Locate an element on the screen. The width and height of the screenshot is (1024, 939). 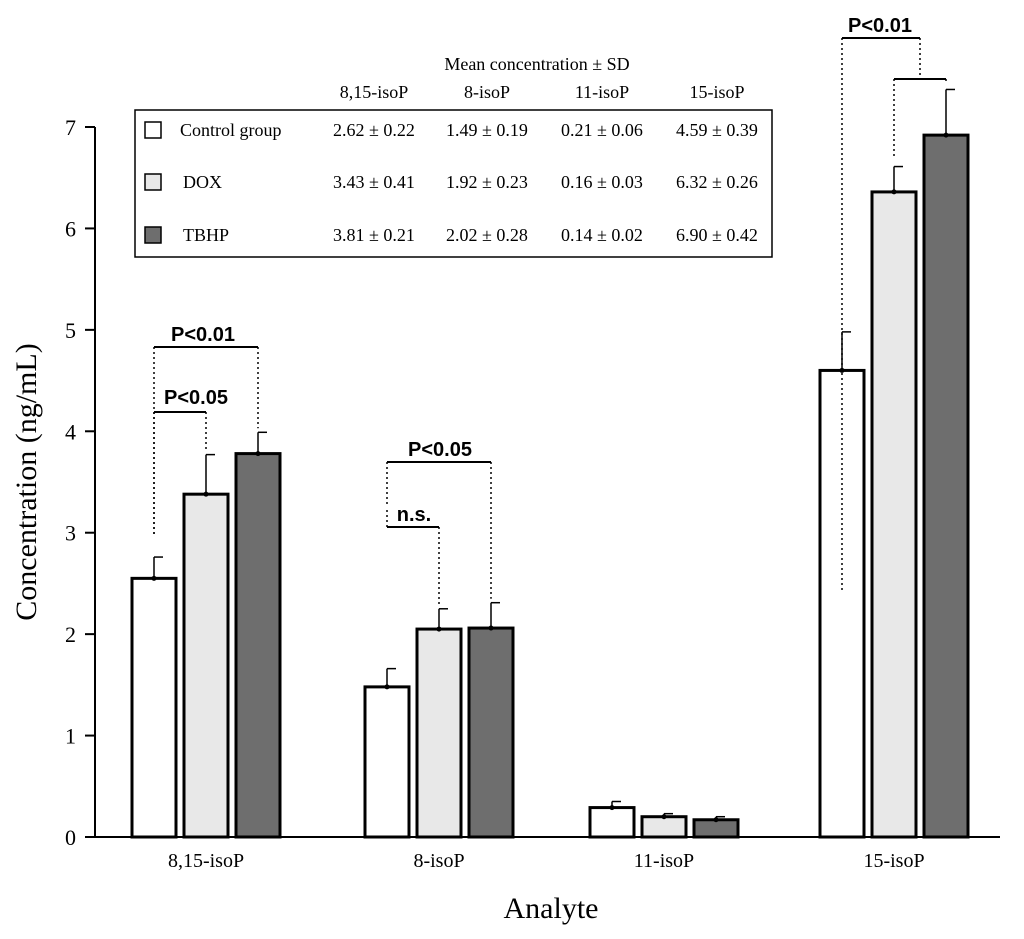
legend-table-cell: 0.16 ± 0.03 is located at coordinates (602, 182).